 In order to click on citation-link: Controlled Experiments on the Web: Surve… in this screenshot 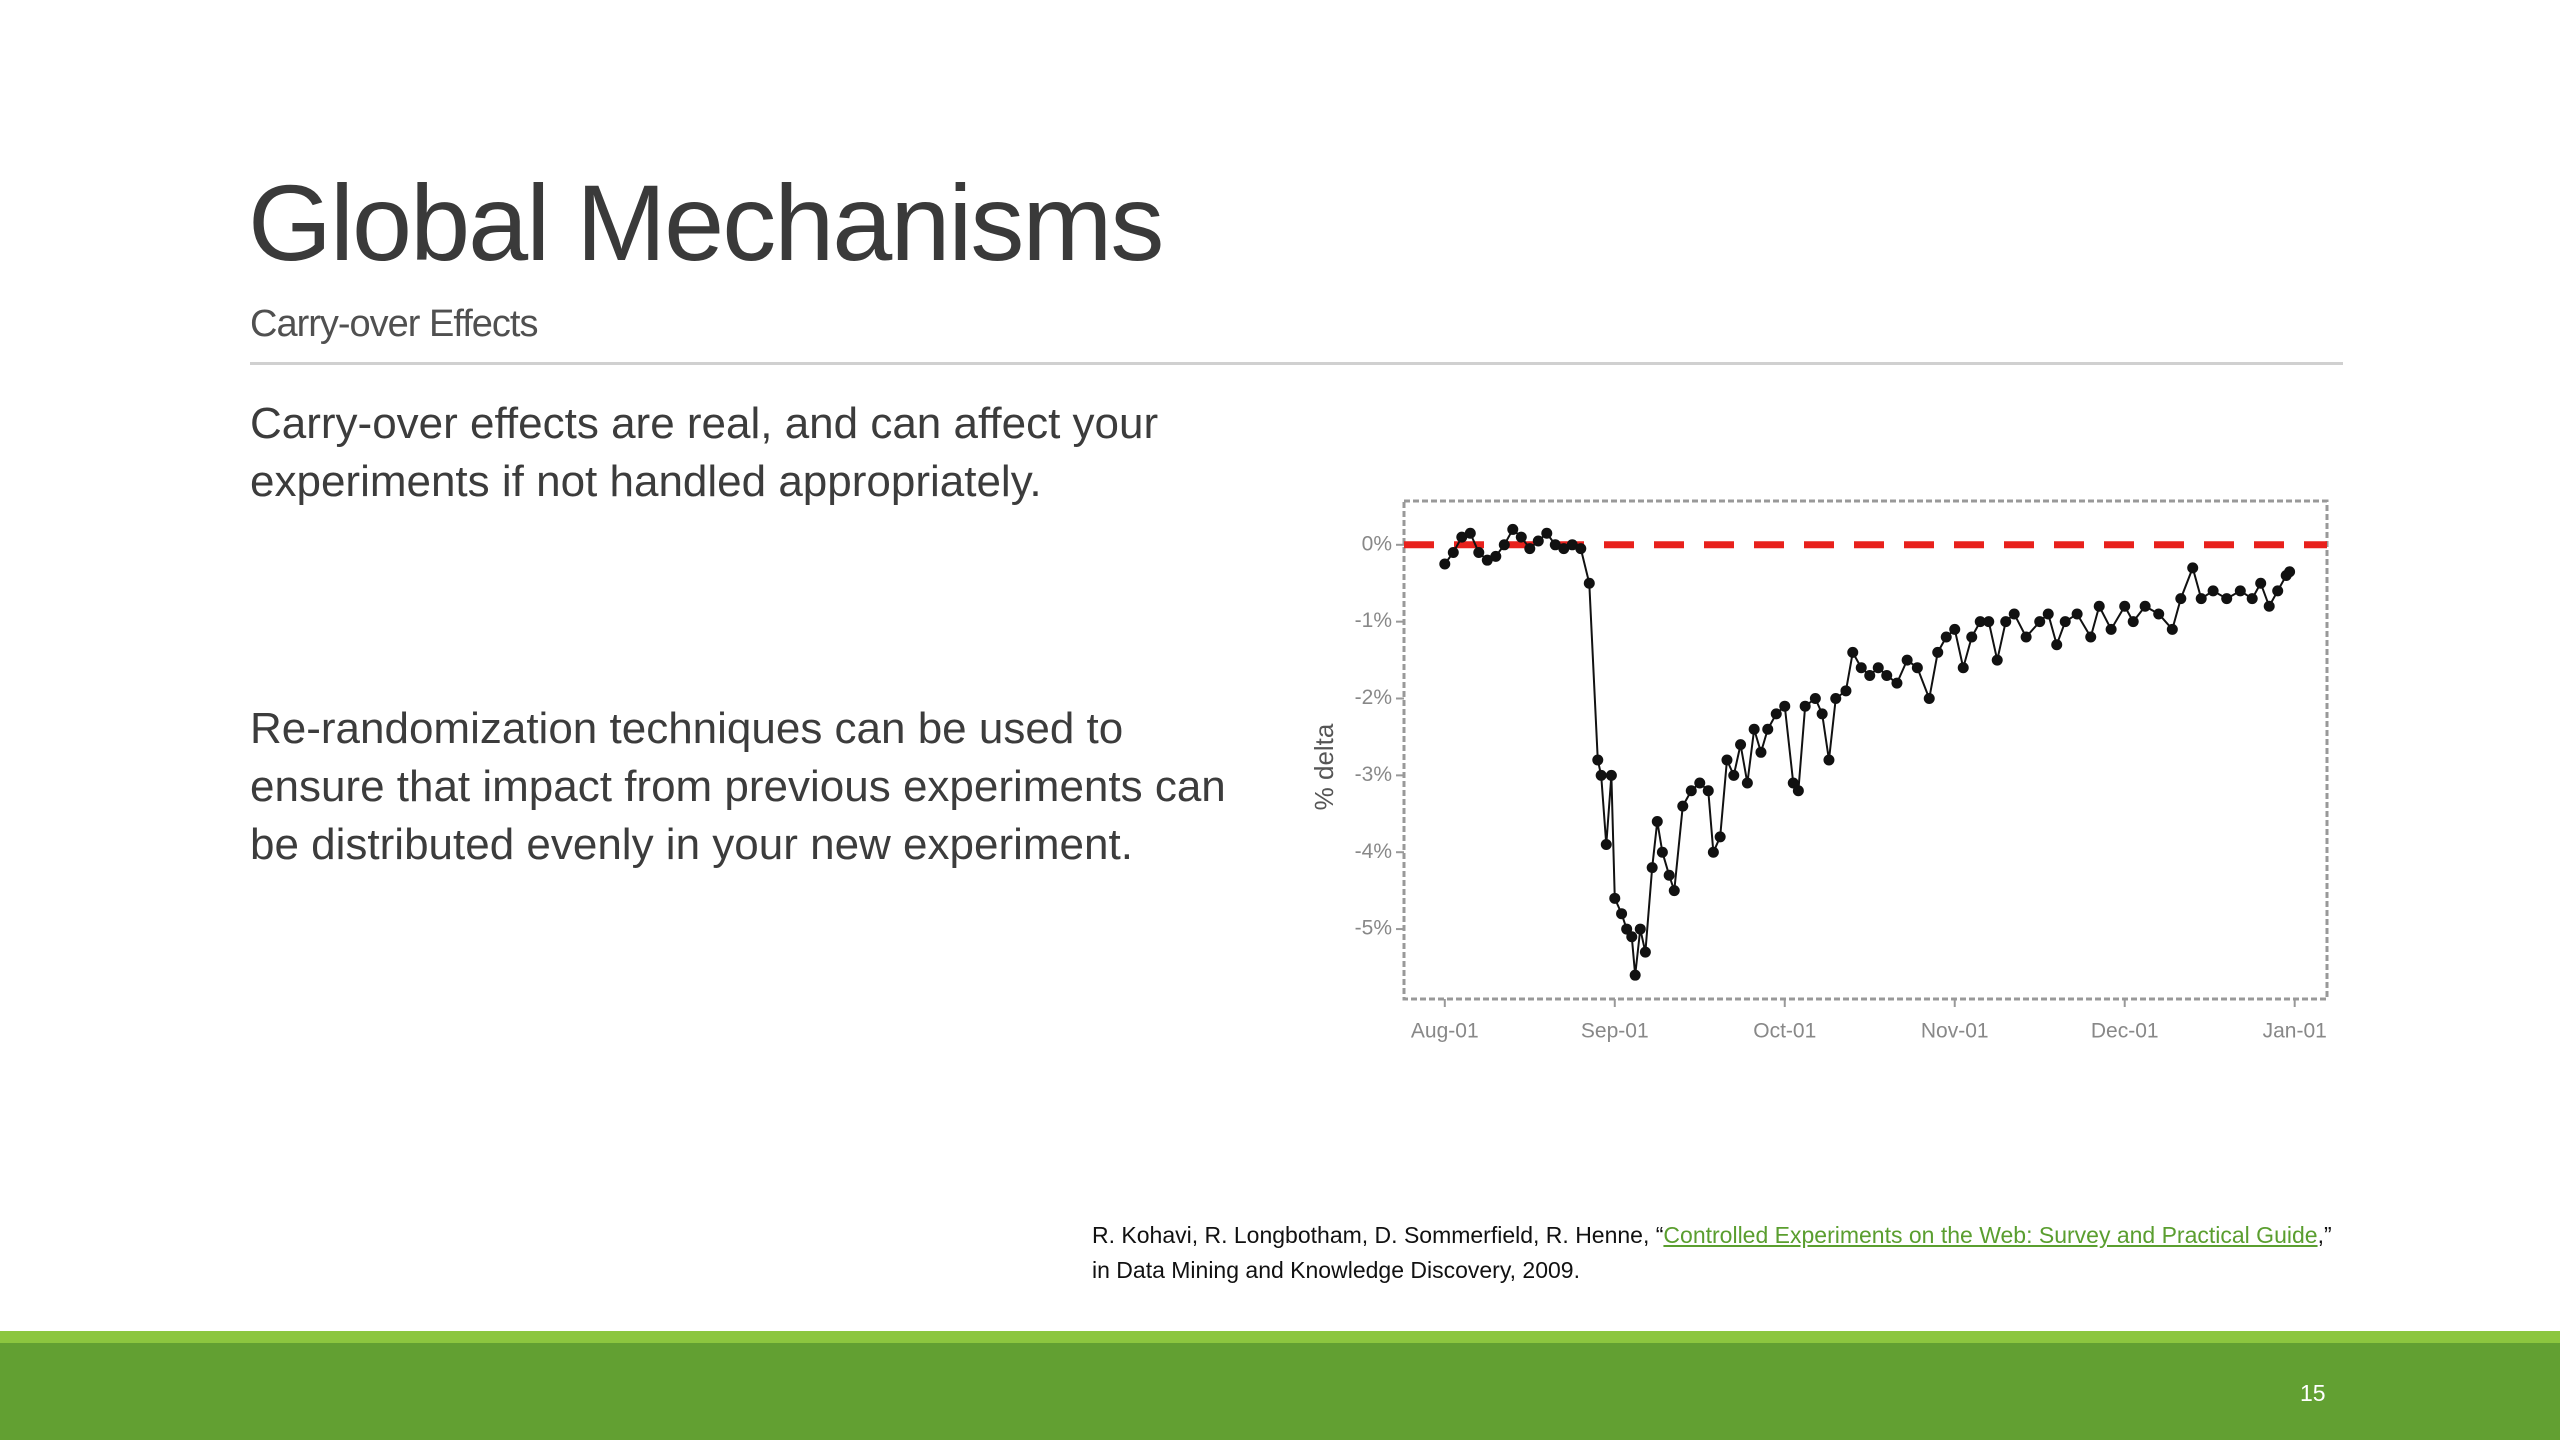, I will do `click(1990, 1235)`.